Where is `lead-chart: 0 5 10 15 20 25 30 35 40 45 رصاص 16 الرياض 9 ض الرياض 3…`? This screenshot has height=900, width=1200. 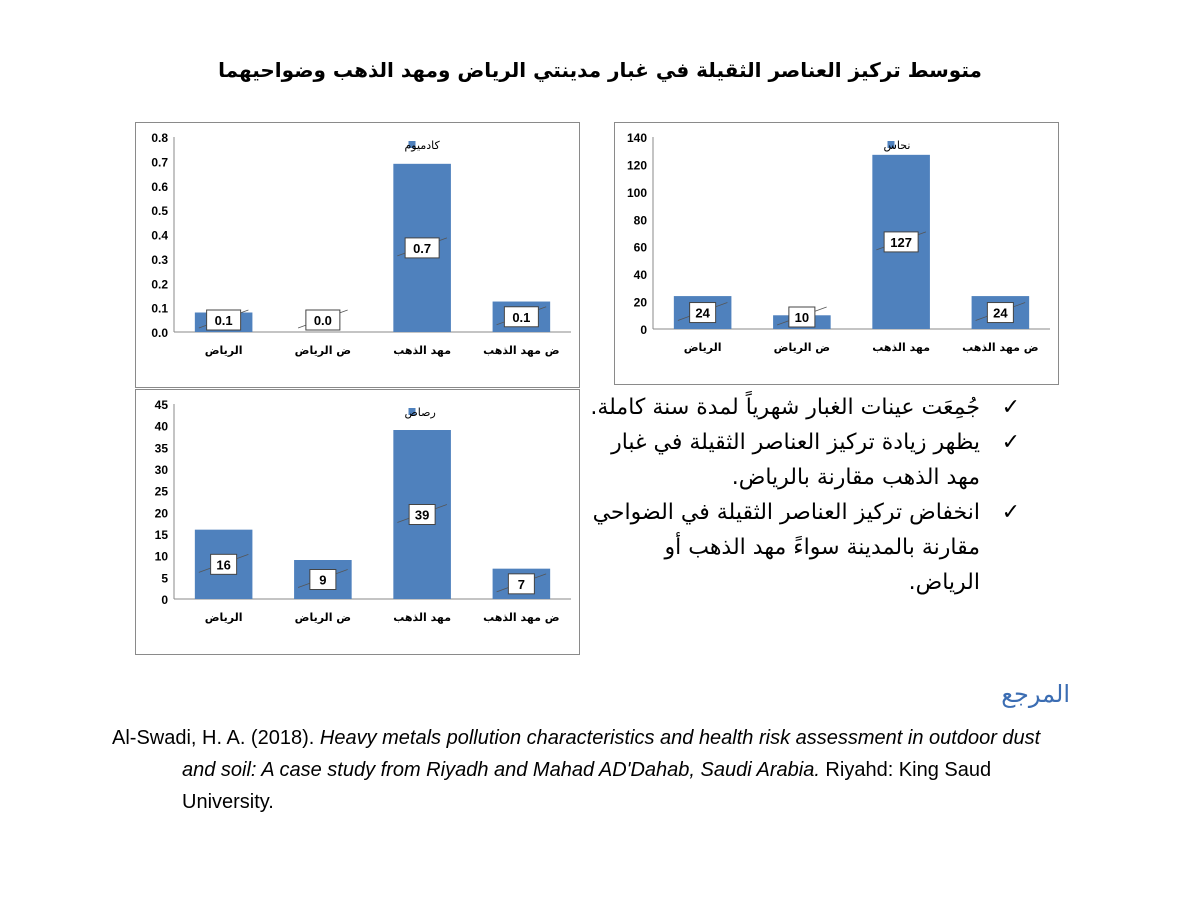 lead-chart: 0 5 10 15 20 25 30 35 40 45 رصاص 16 الرياض 9 ض الرياض 3… is located at coordinates (357, 522).